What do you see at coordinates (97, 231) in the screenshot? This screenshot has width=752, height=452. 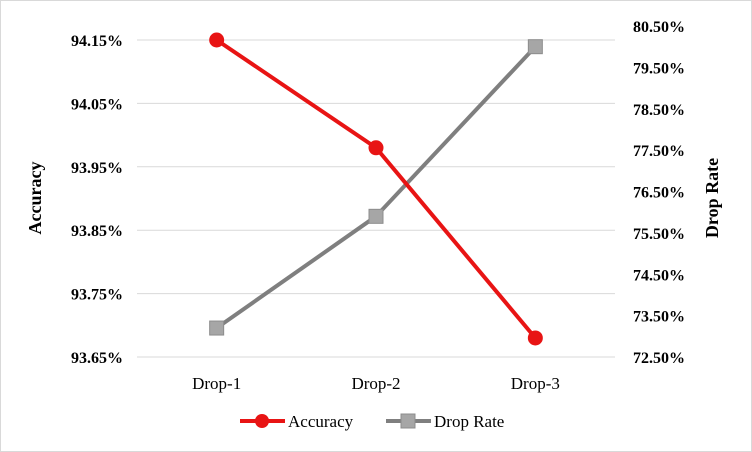 I see `y-left-tick-label: 93.85%` at bounding box center [97, 231].